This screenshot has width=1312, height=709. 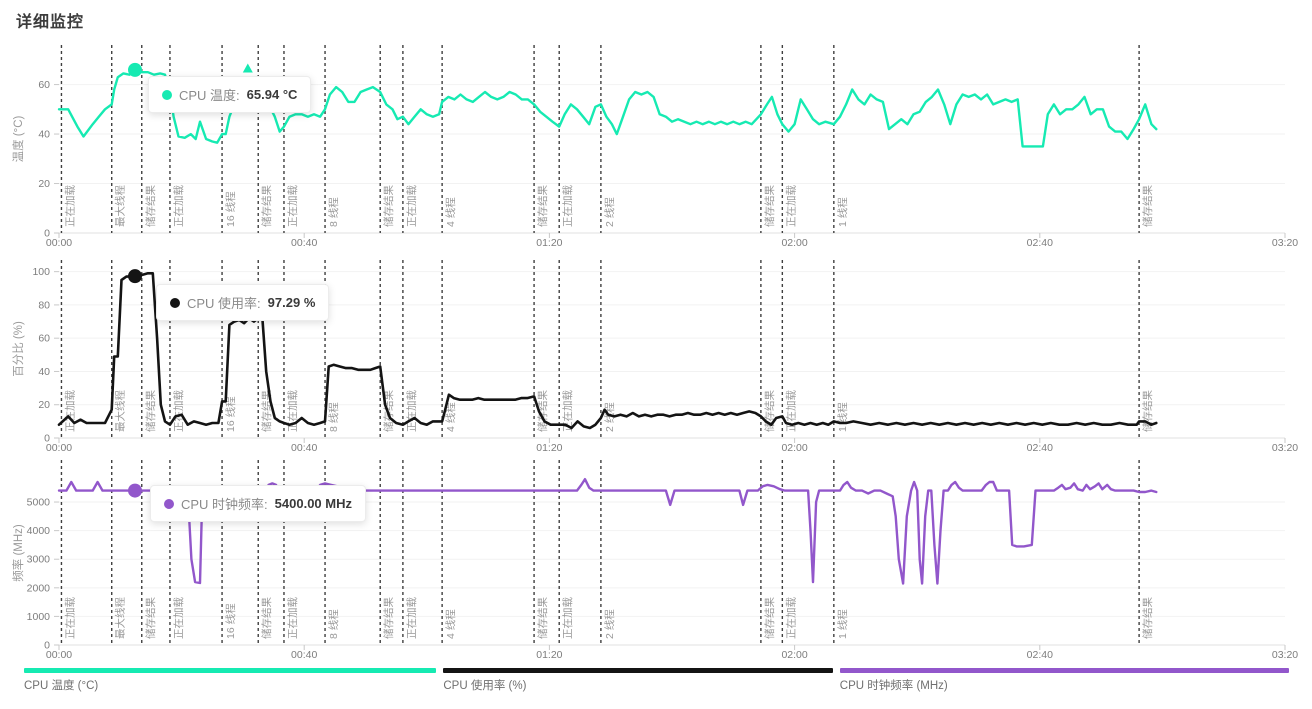 What do you see at coordinates (272, 94) in the screenshot?
I see `temperature-tooltip-value: 65.94 °C` at bounding box center [272, 94].